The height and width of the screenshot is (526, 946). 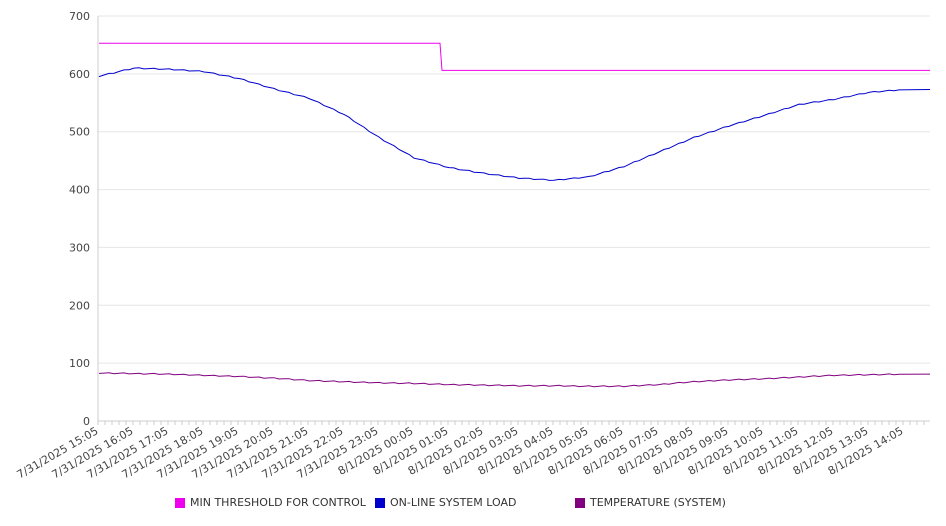 I want to click on legend-item-min-threshold: MIN THRESHOLD FOR CONTROL, so click(x=270, y=502).